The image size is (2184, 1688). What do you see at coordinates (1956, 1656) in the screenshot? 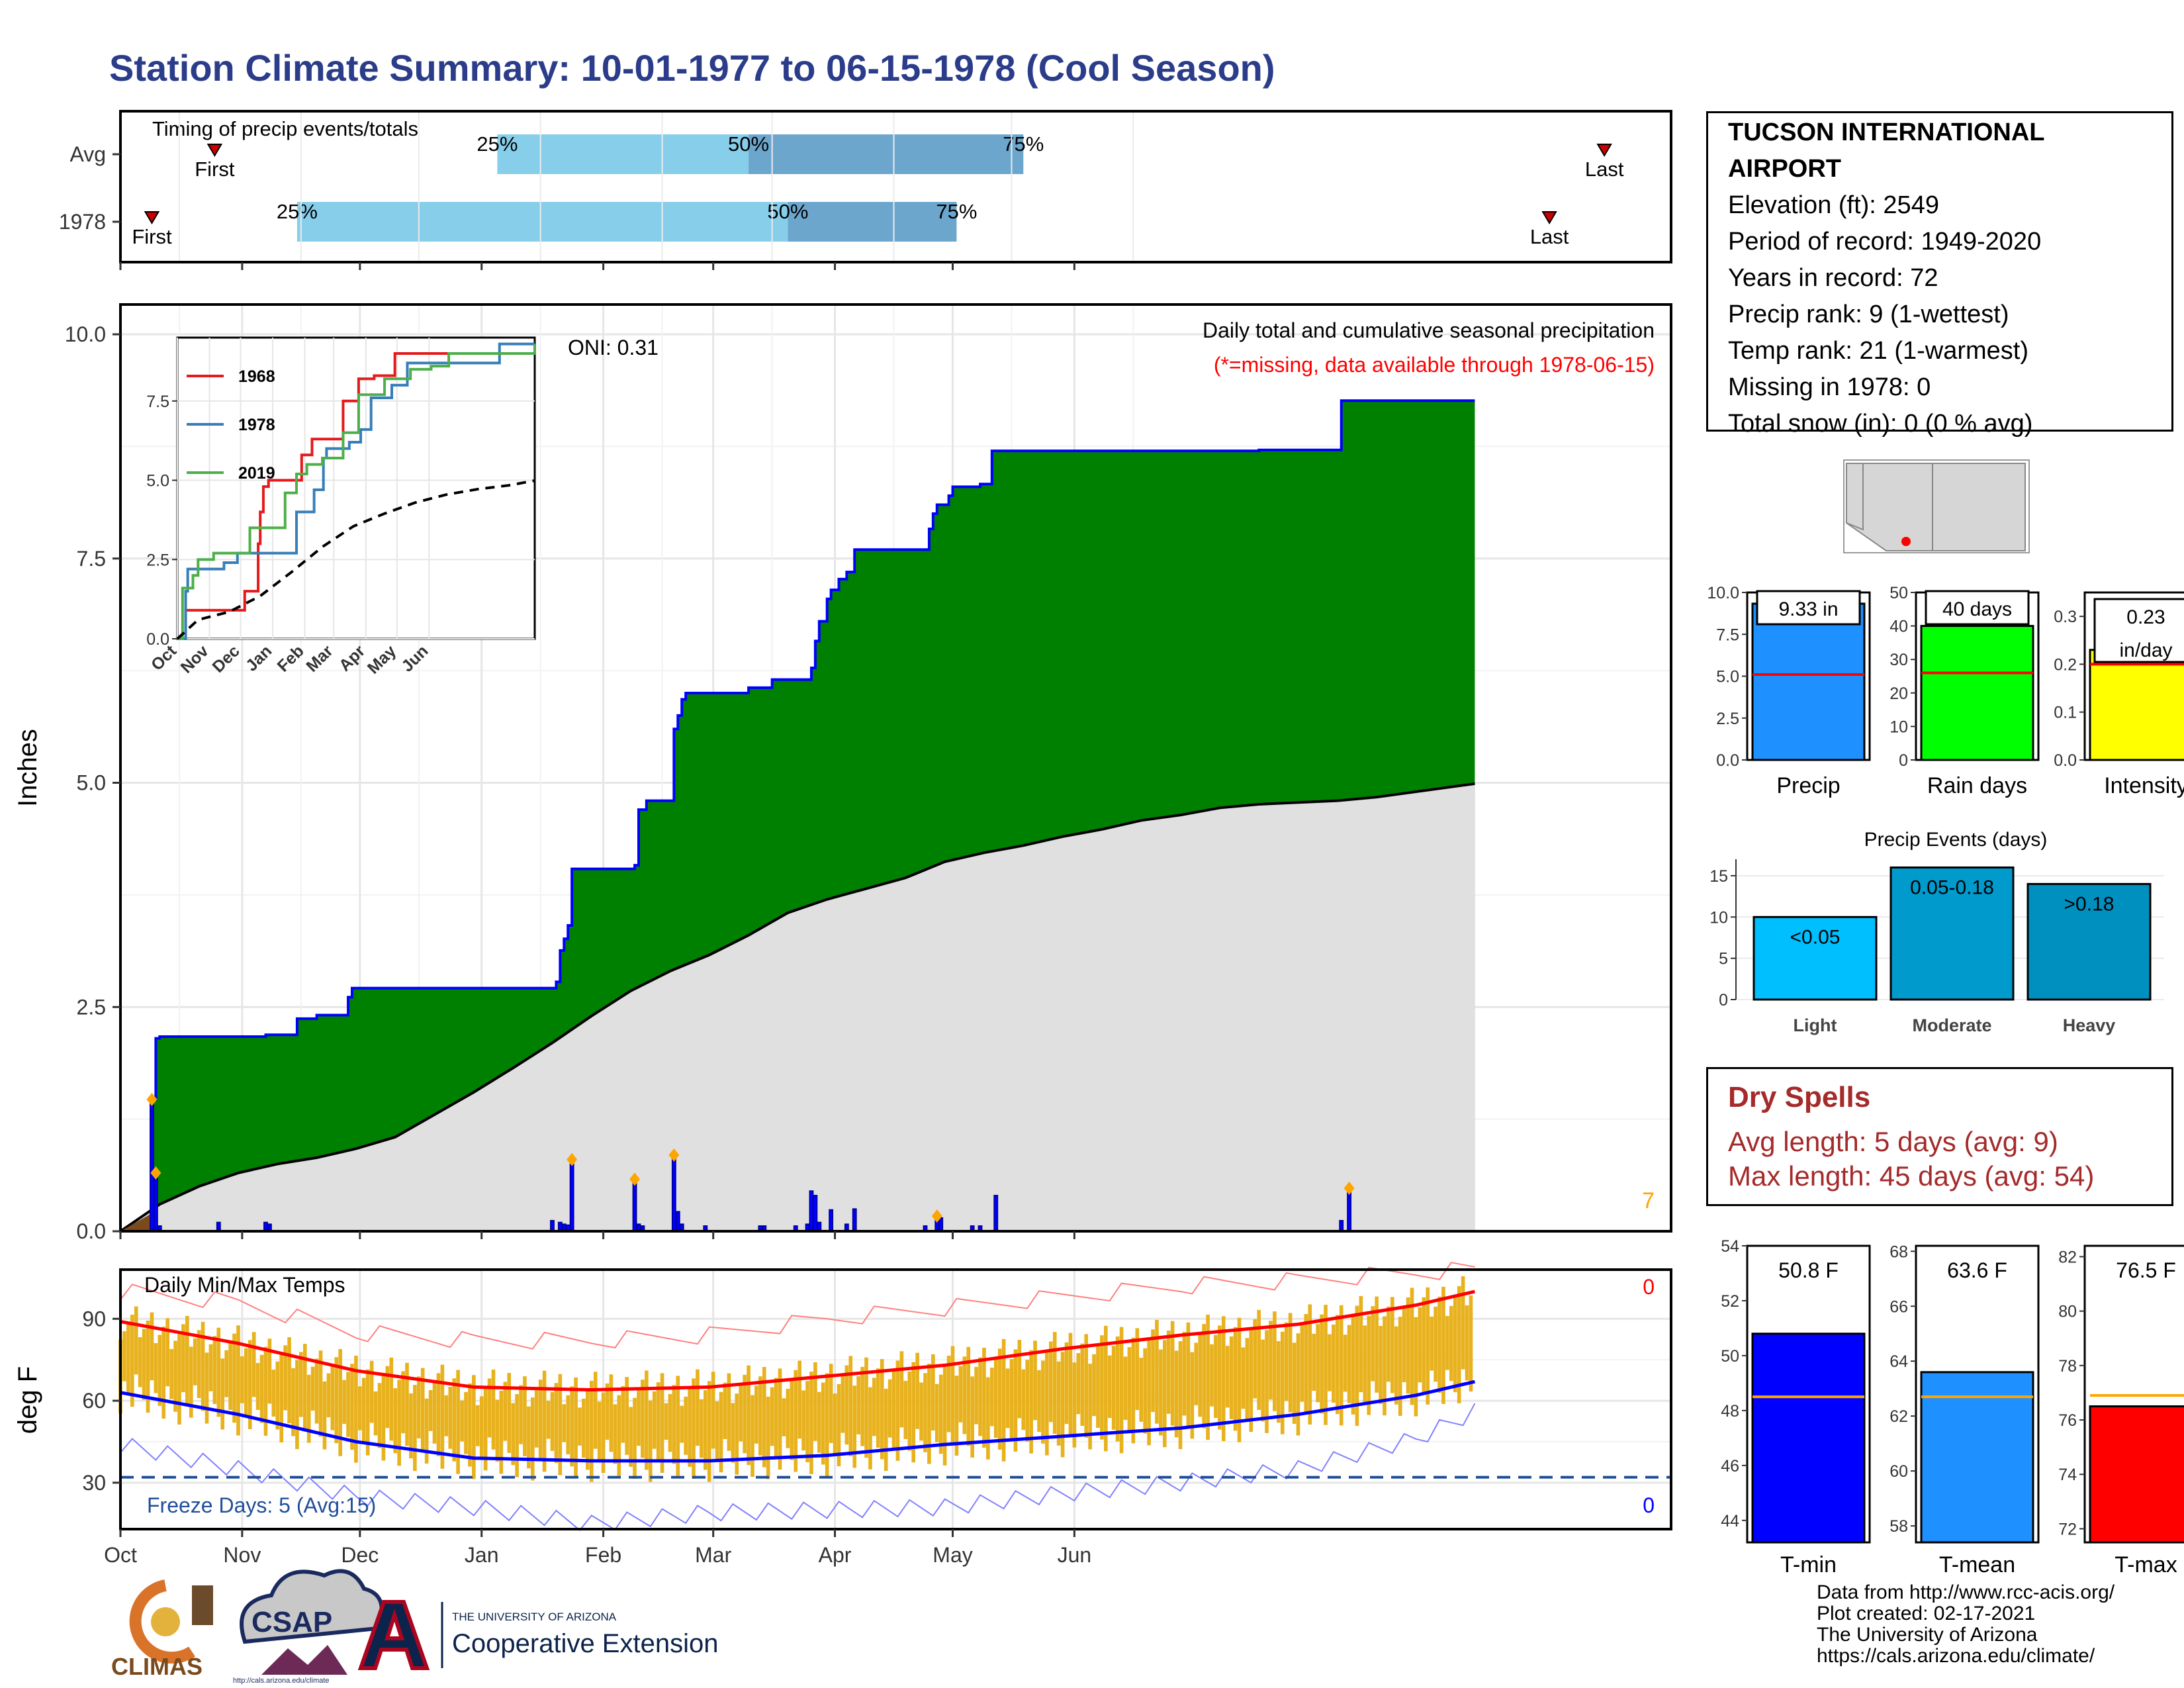
I see `credit-line: https://cals.arizona.edu/climate/` at bounding box center [1956, 1656].